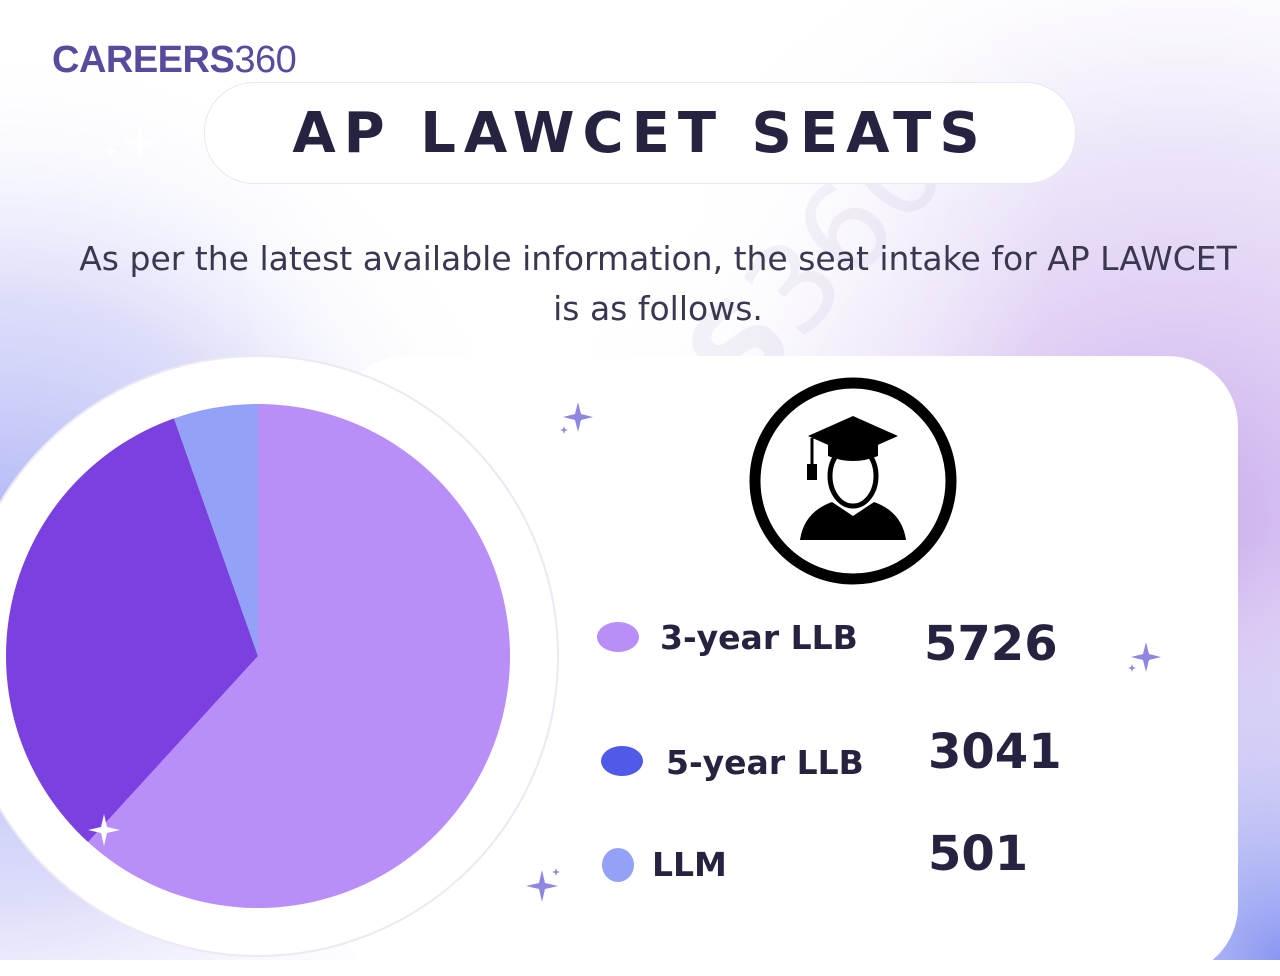 The image size is (1280, 976). What do you see at coordinates (143, 60) in the screenshot?
I see `brand-name: CAREERS` at bounding box center [143, 60].